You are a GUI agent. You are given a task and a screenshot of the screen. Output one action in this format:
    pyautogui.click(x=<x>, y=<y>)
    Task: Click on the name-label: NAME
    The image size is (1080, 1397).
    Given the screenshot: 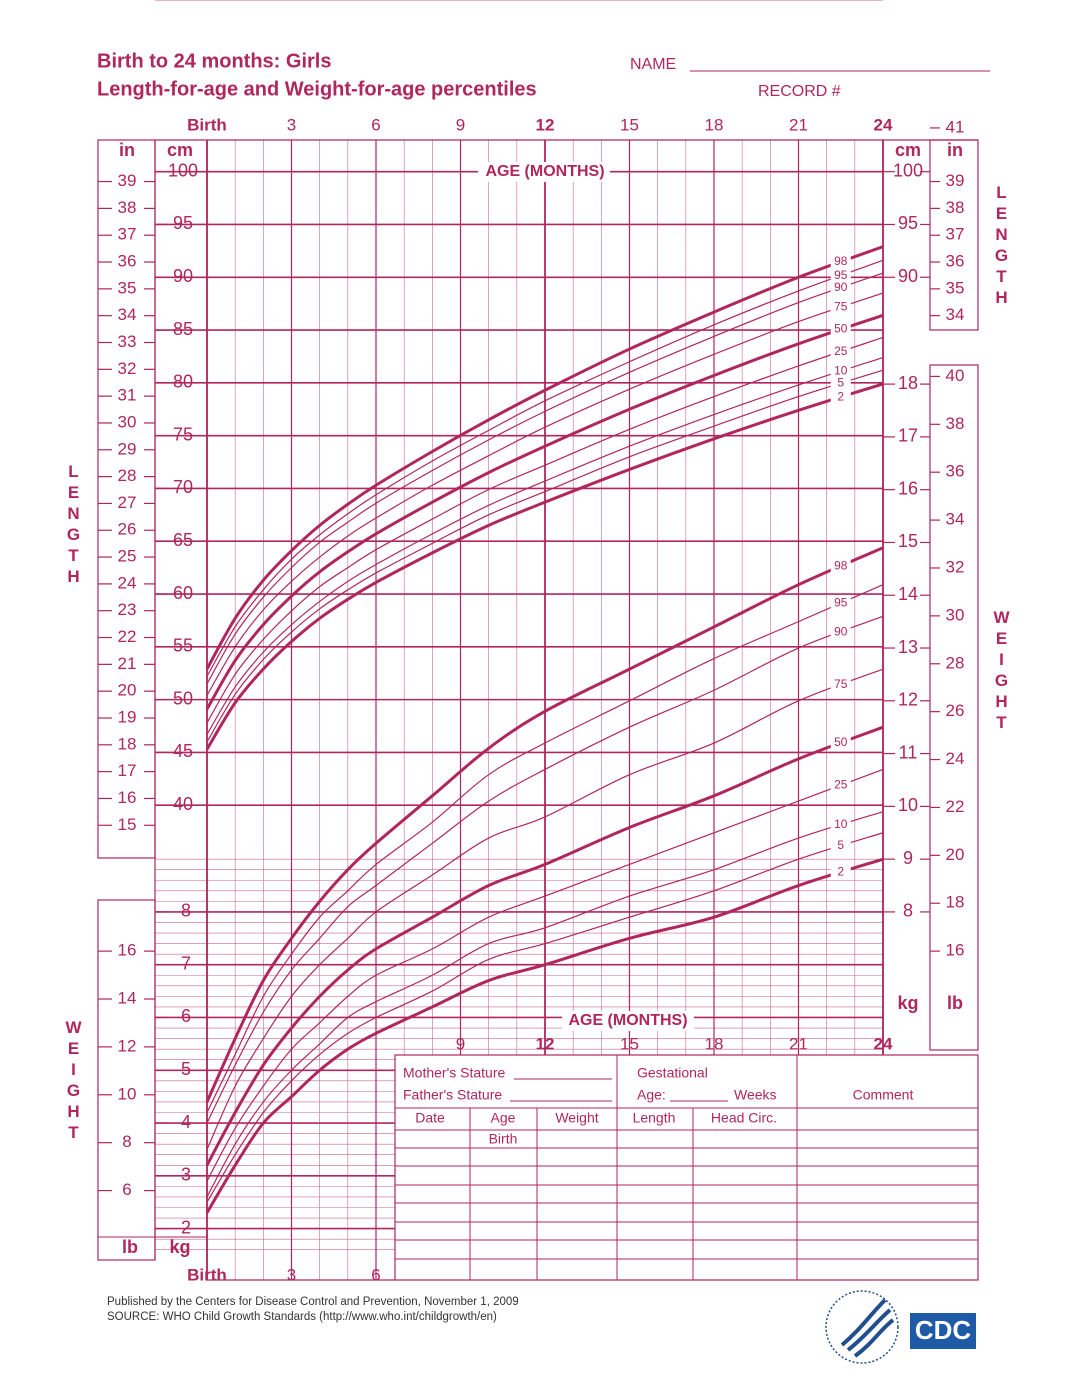 What is the action you would take?
    pyautogui.click(x=653, y=64)
    